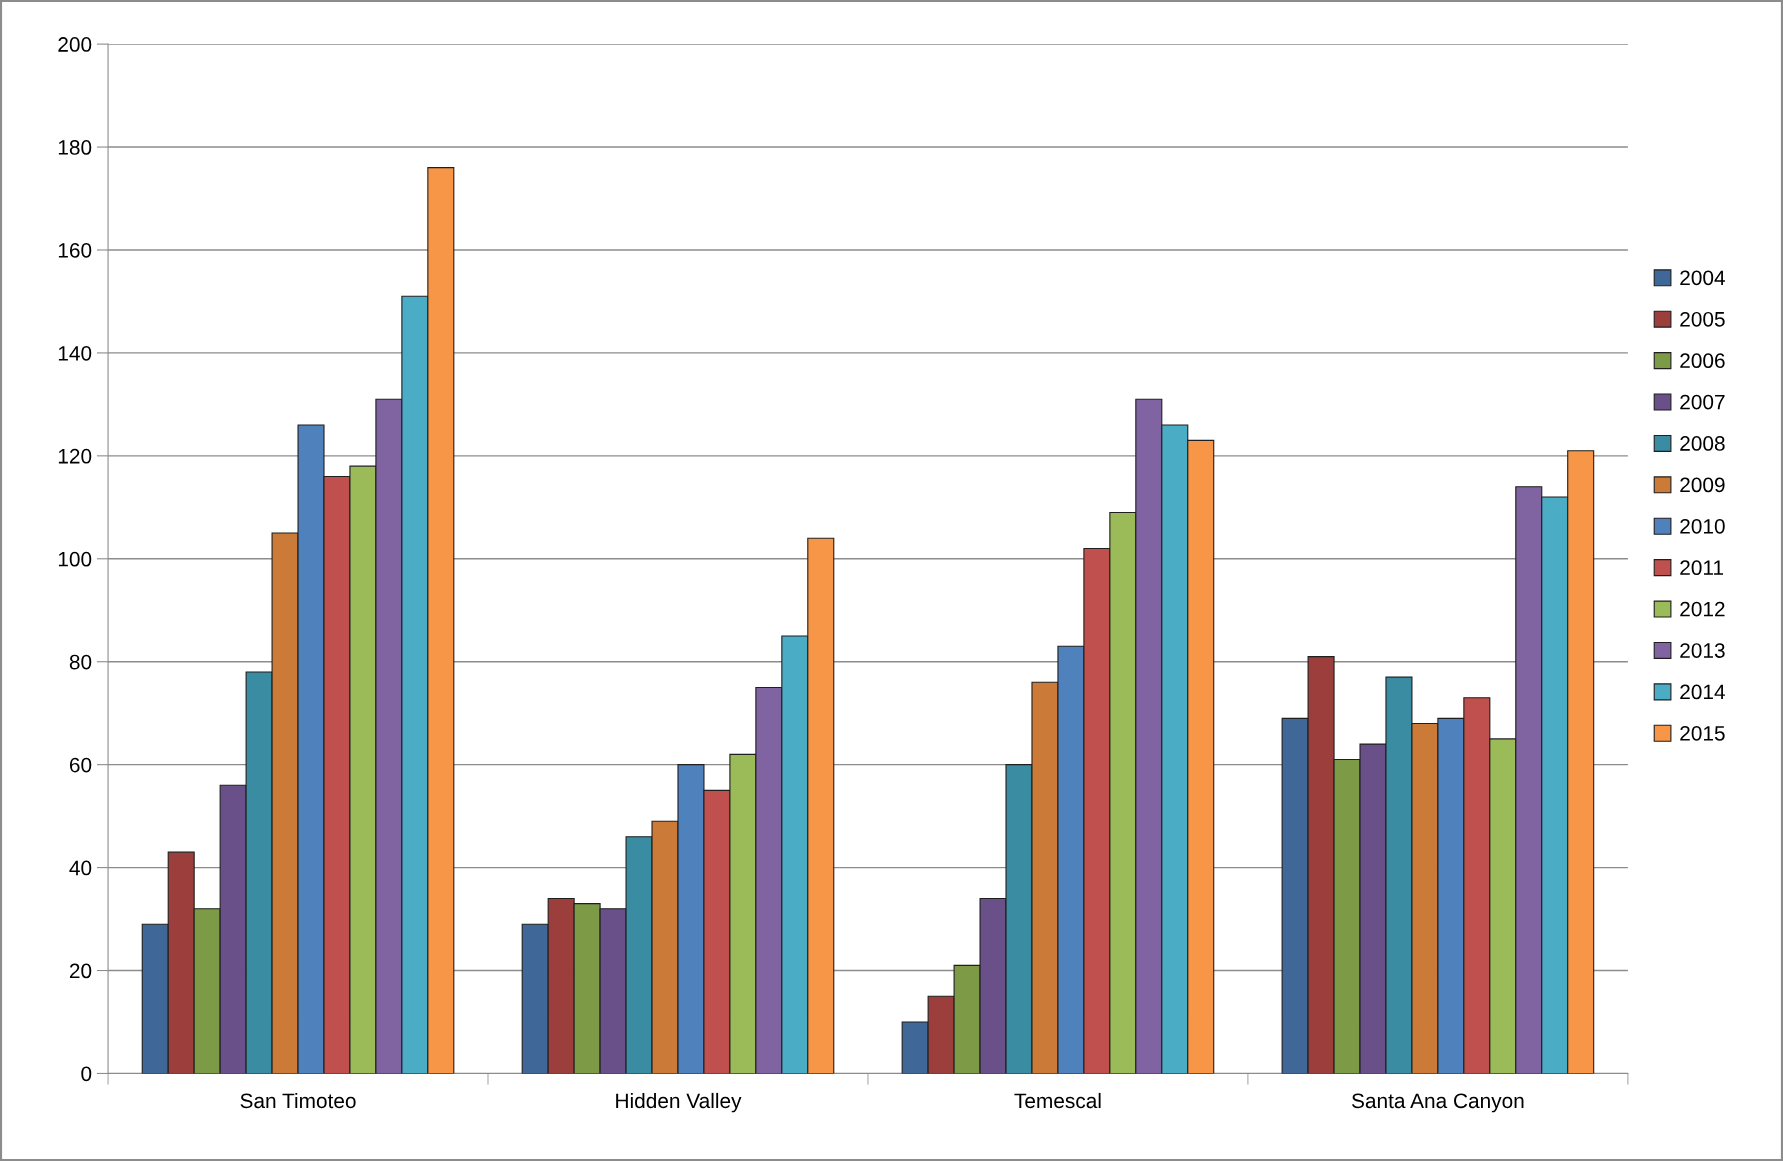  I want to click on x-tick-label: Temescal, so click(1057, 1100).